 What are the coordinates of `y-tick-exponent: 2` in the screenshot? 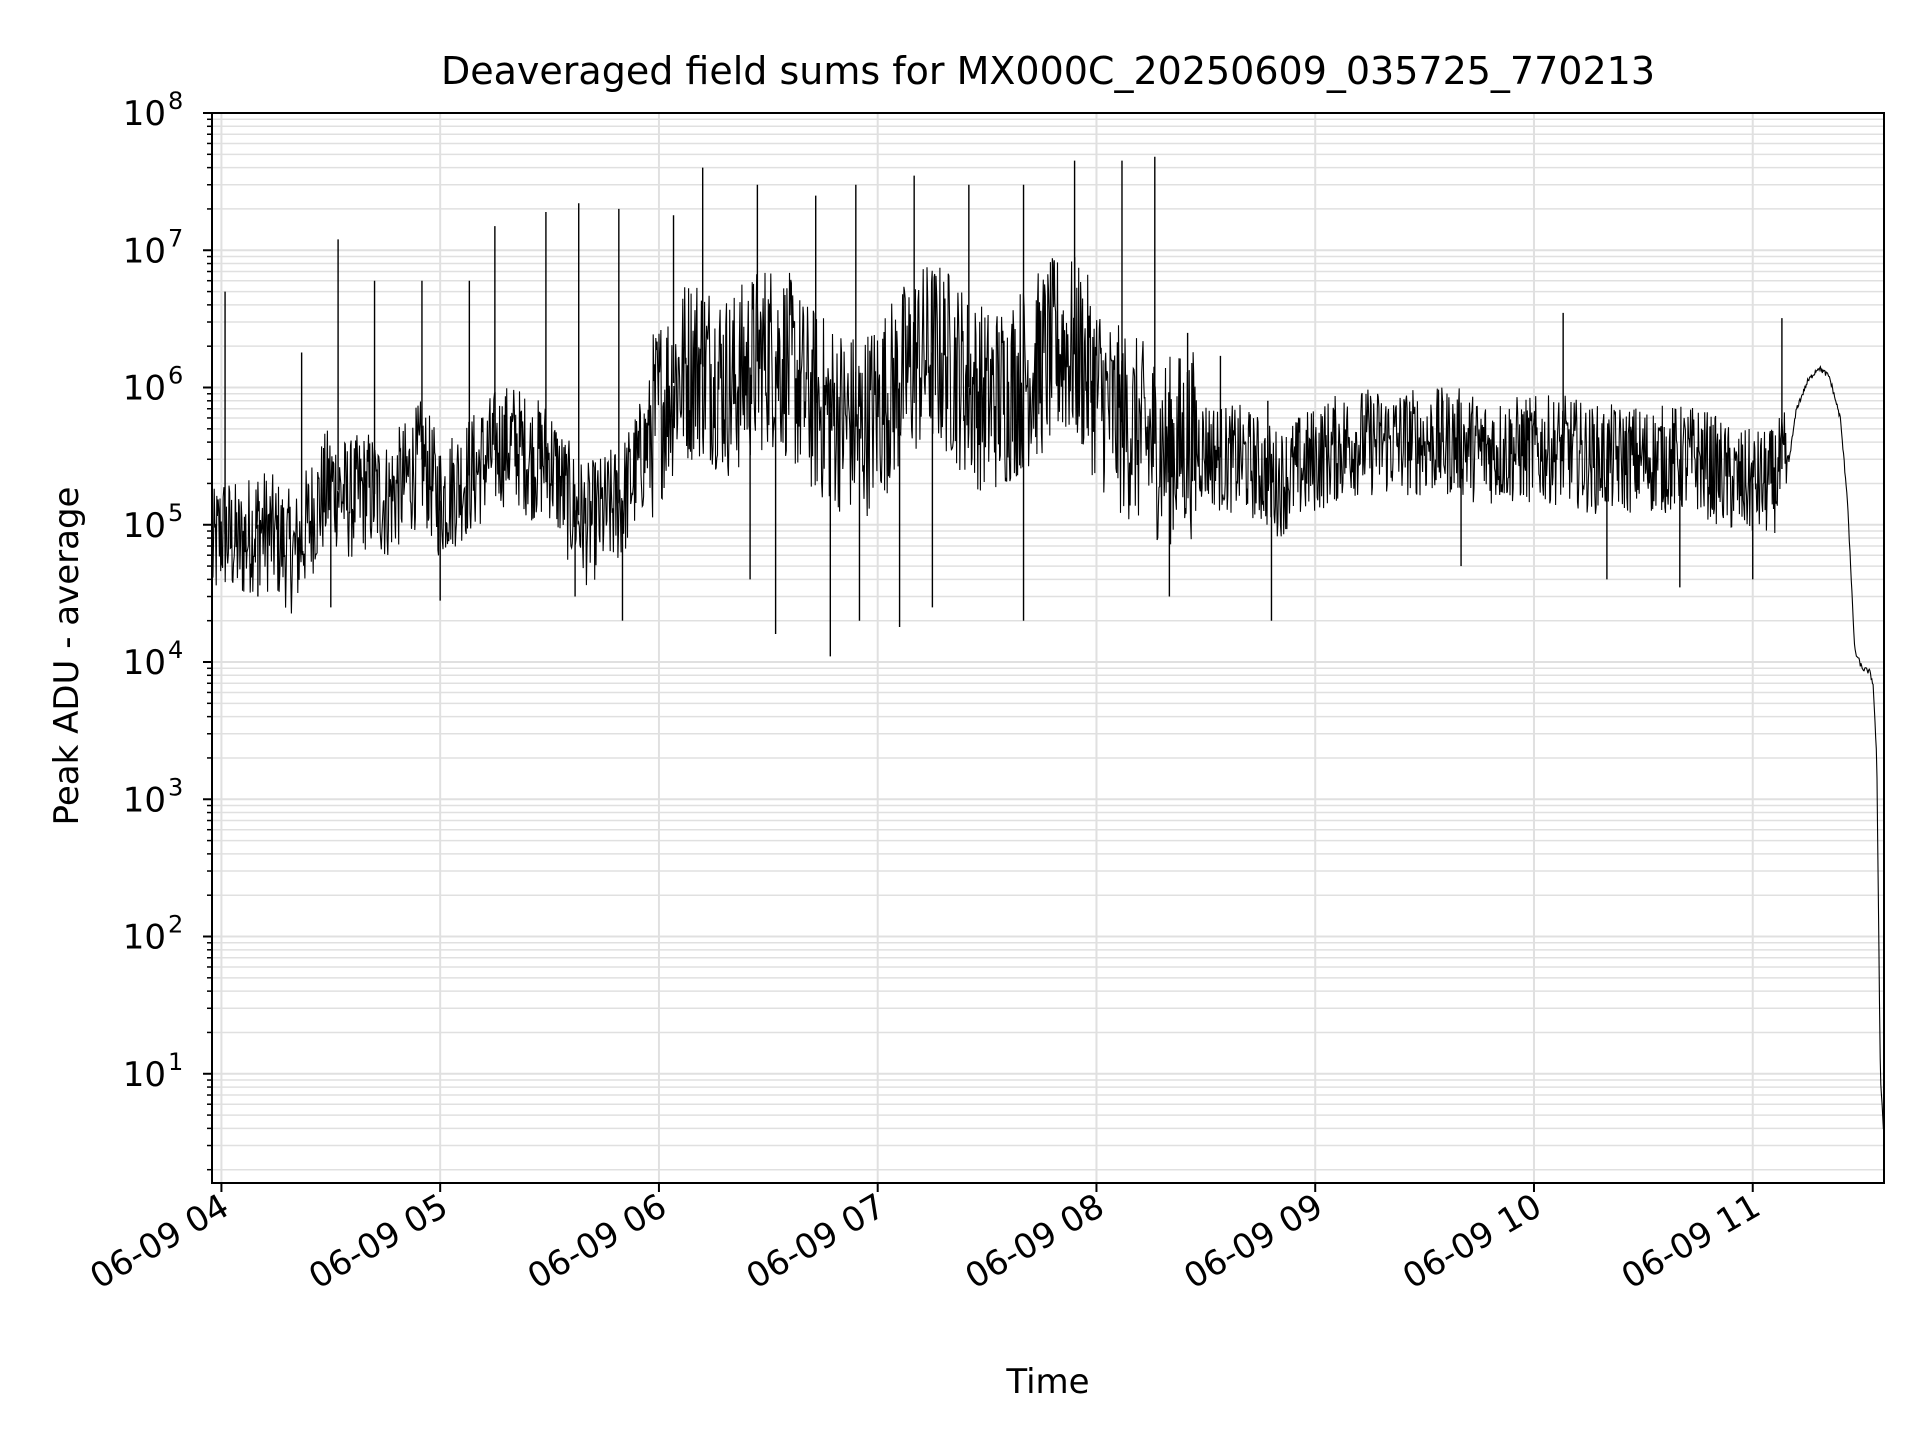 It's located at (175, 925).